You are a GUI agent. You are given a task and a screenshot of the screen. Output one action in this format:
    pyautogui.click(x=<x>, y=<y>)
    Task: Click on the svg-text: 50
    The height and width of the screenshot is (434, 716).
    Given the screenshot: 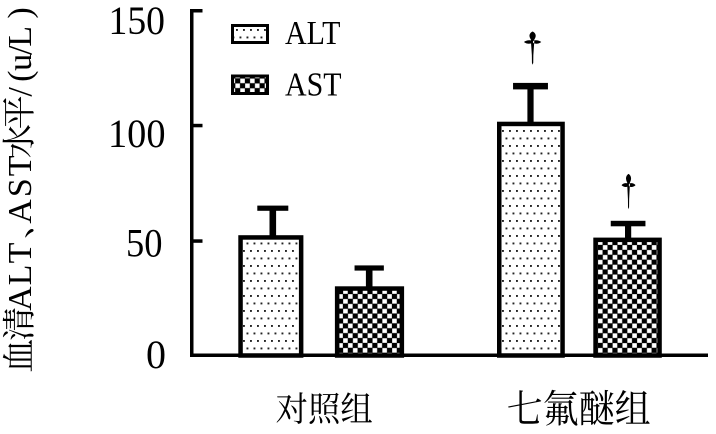 What is the action you would take?
    pyautogui.click(x=144, y=242)
    